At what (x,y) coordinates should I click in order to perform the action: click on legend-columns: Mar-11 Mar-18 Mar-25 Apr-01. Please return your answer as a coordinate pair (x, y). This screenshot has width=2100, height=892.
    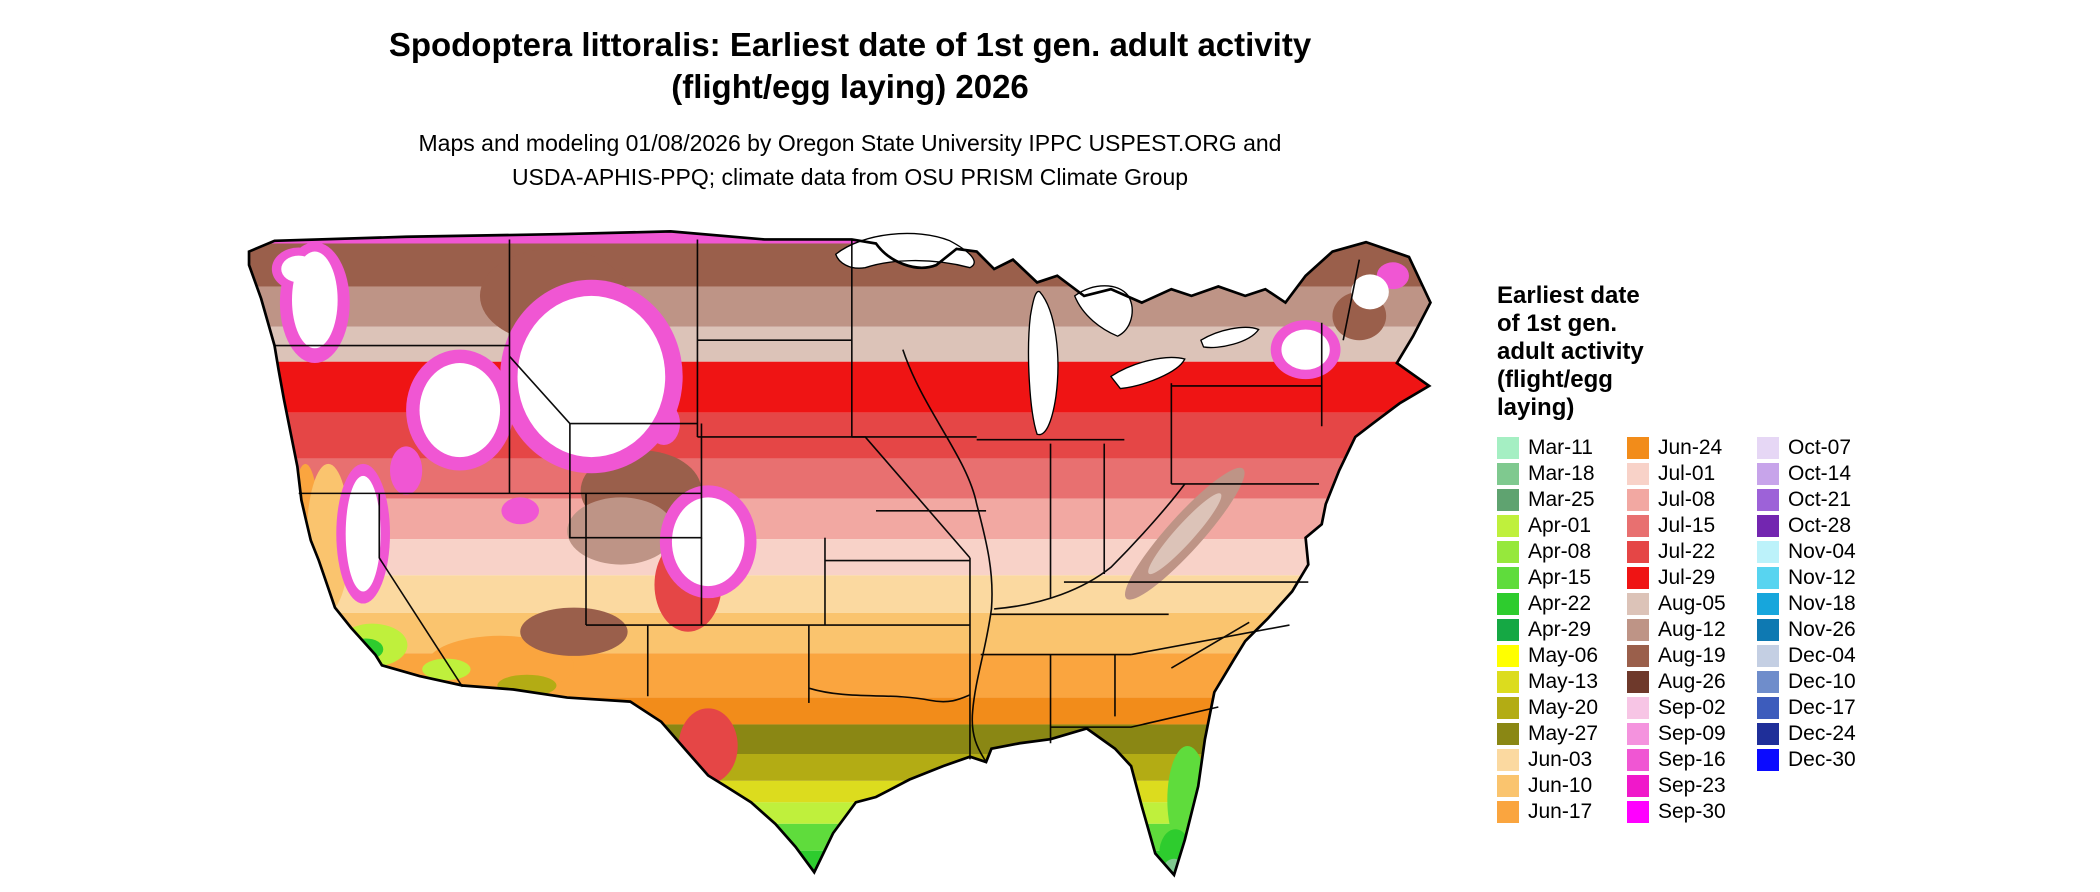
    Looking at the image, I should click on (1787, 630).